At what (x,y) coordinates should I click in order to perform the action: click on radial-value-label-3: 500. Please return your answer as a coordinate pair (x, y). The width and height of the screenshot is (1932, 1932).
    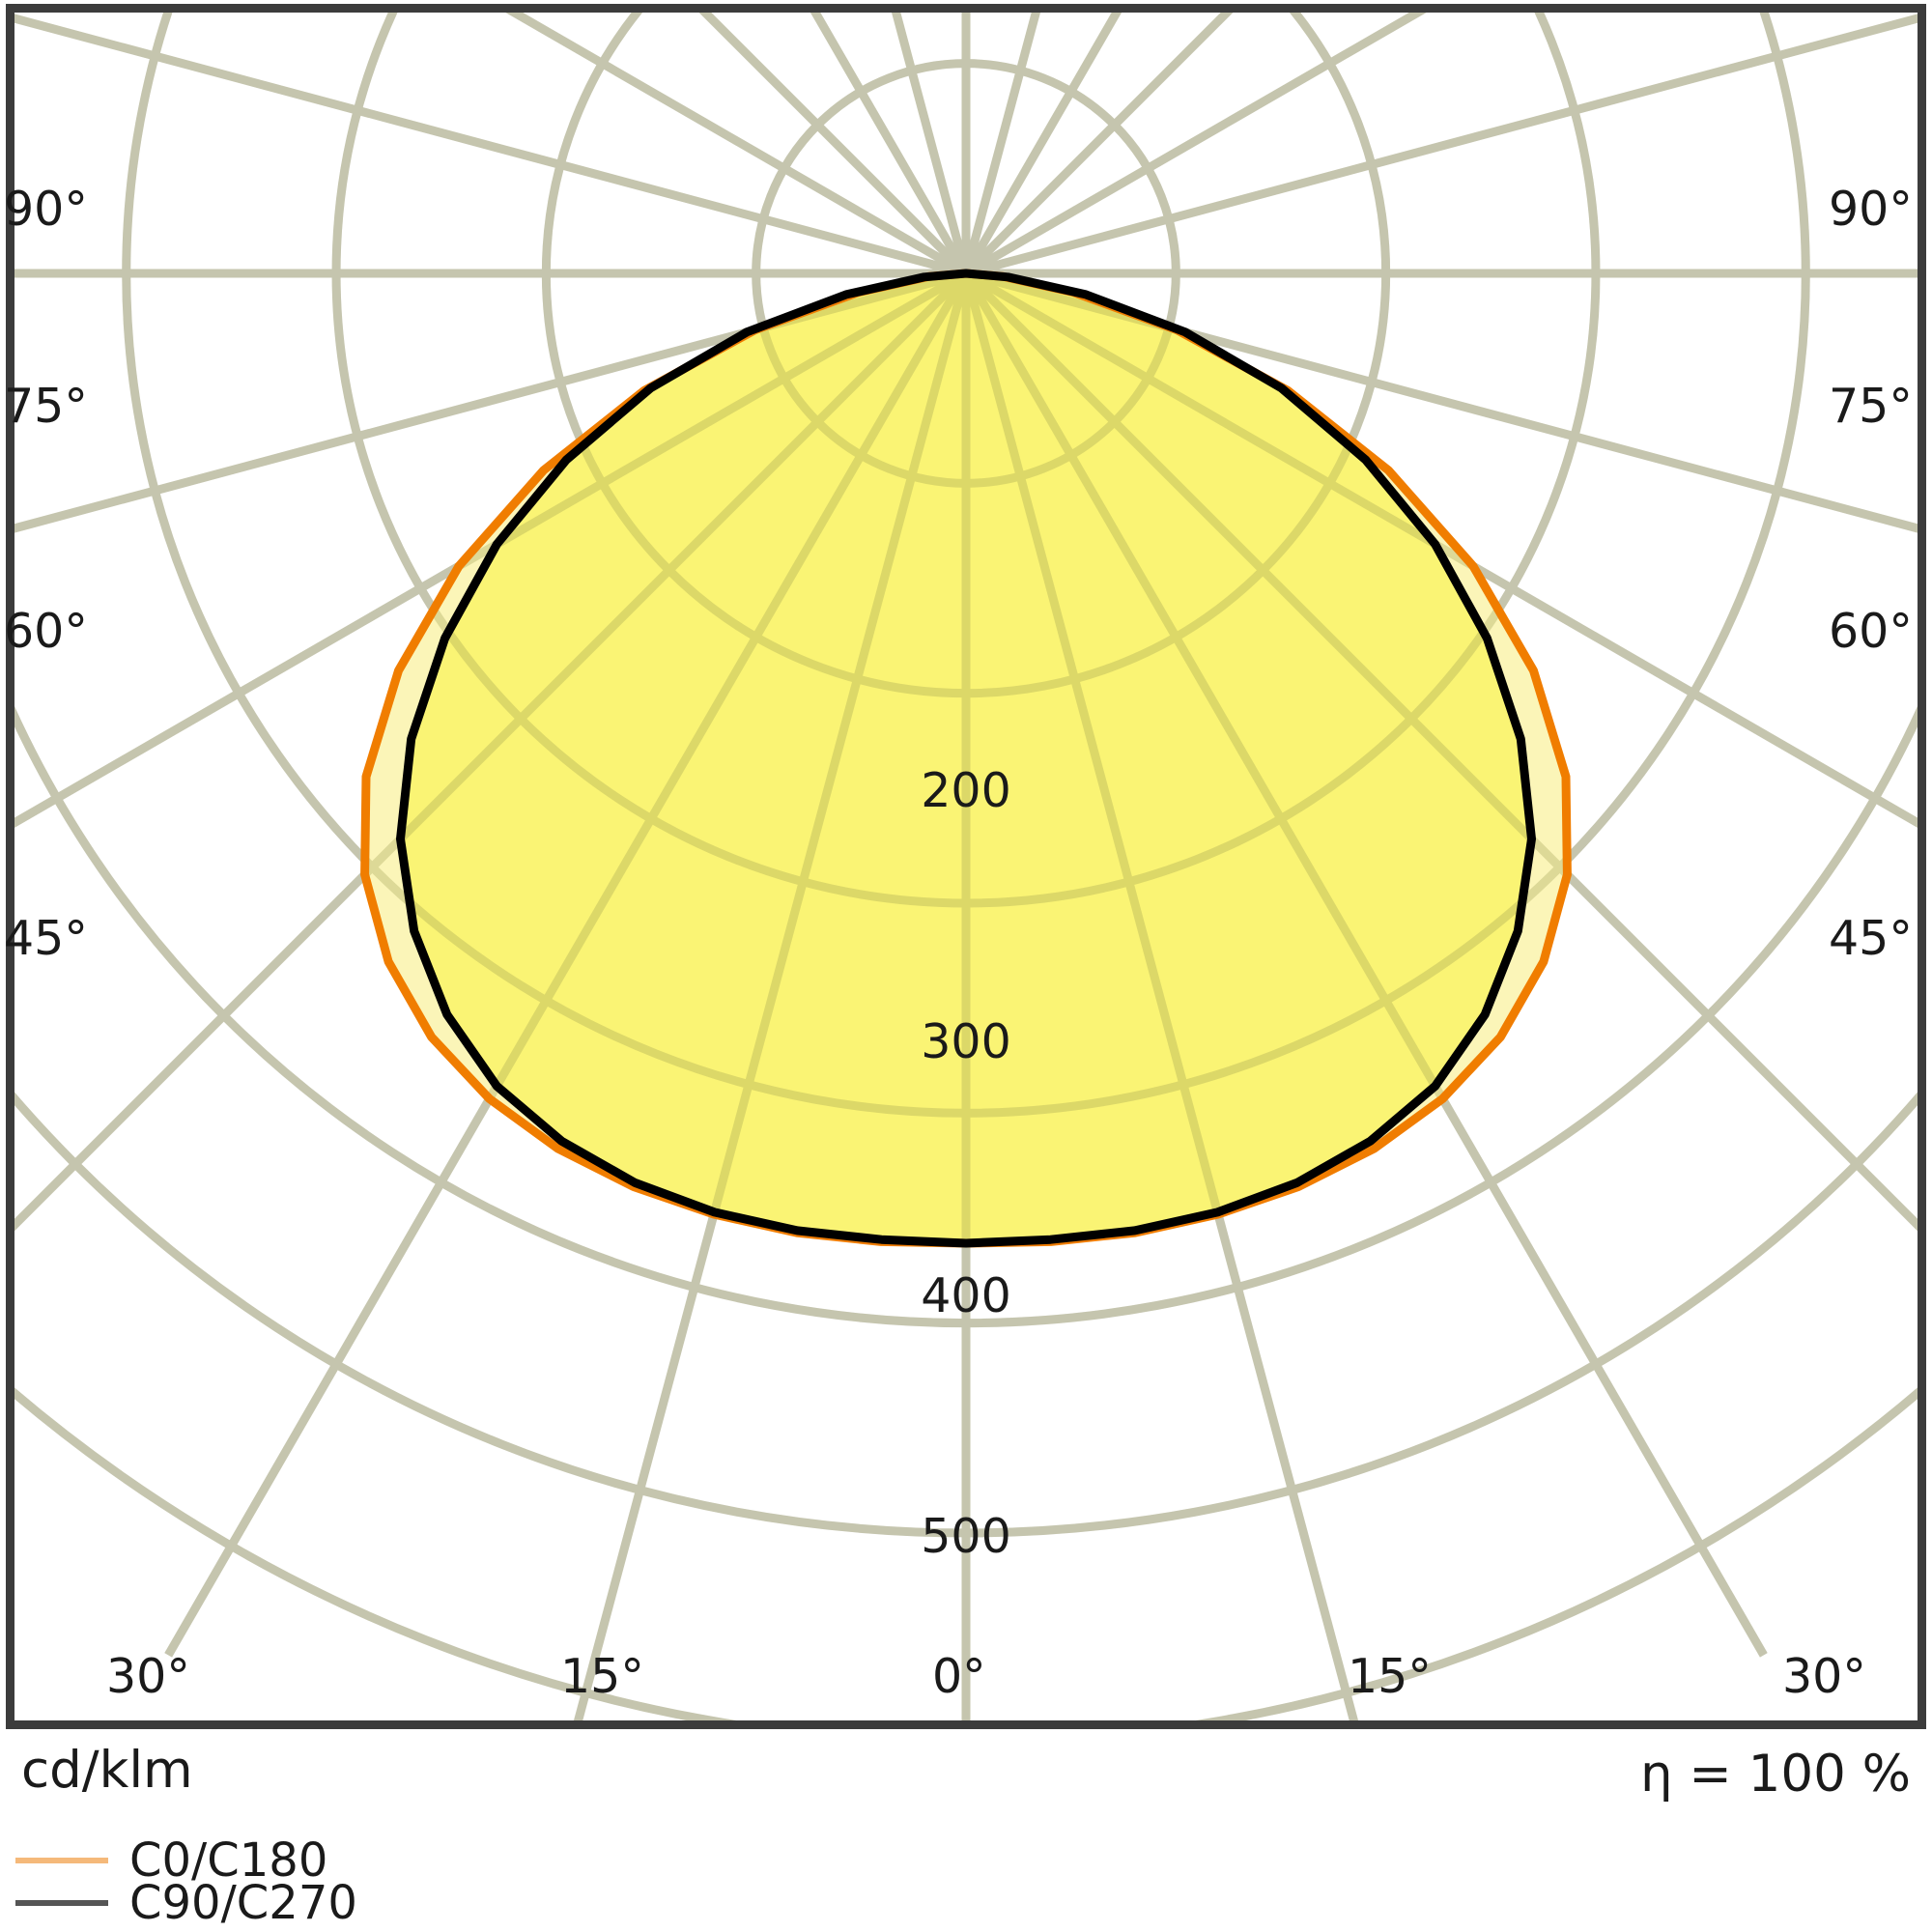
    Looking at the image, I should click on (966, 1536).